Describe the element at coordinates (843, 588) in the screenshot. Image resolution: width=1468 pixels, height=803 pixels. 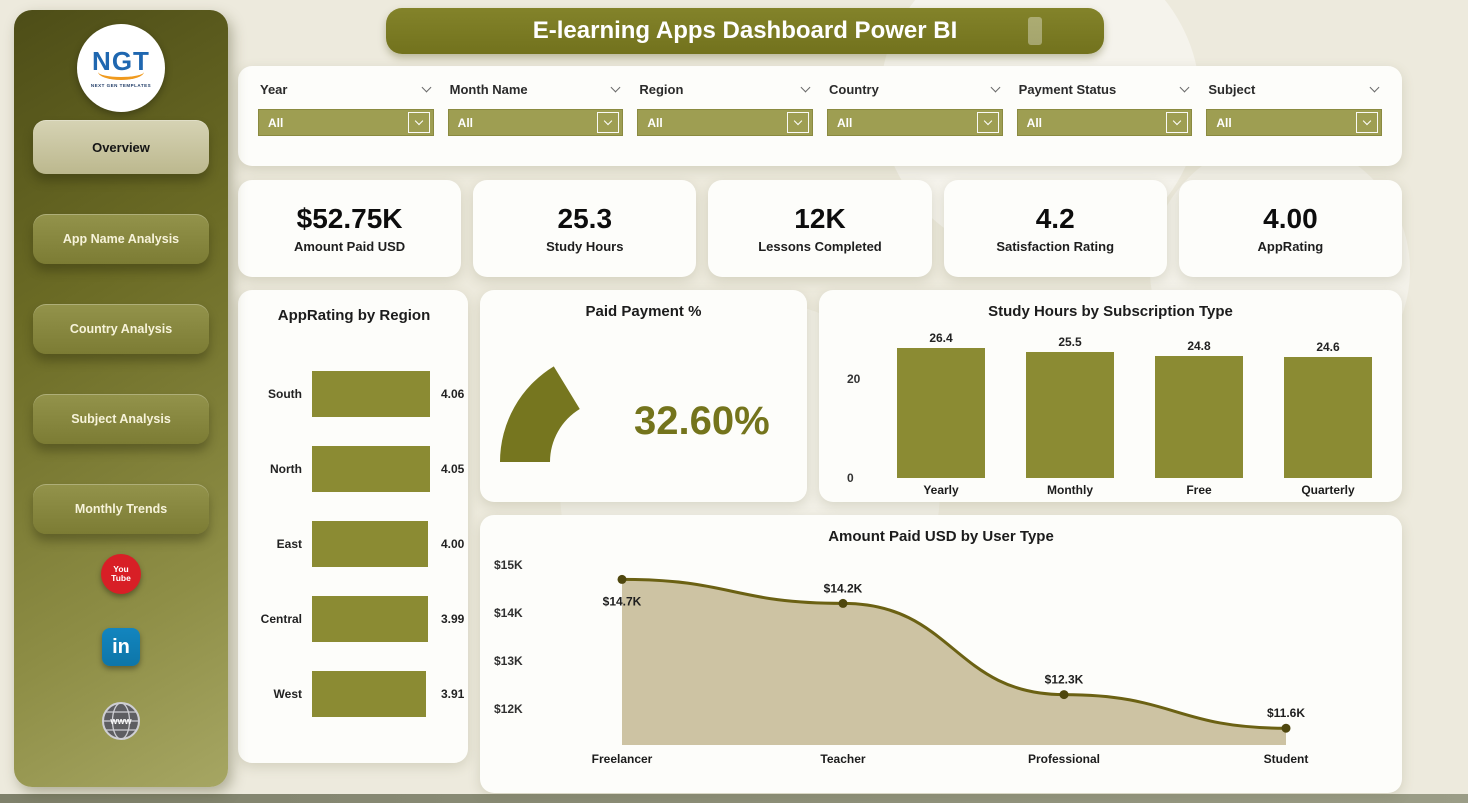
I see `point-label: $14.2K` at that location.